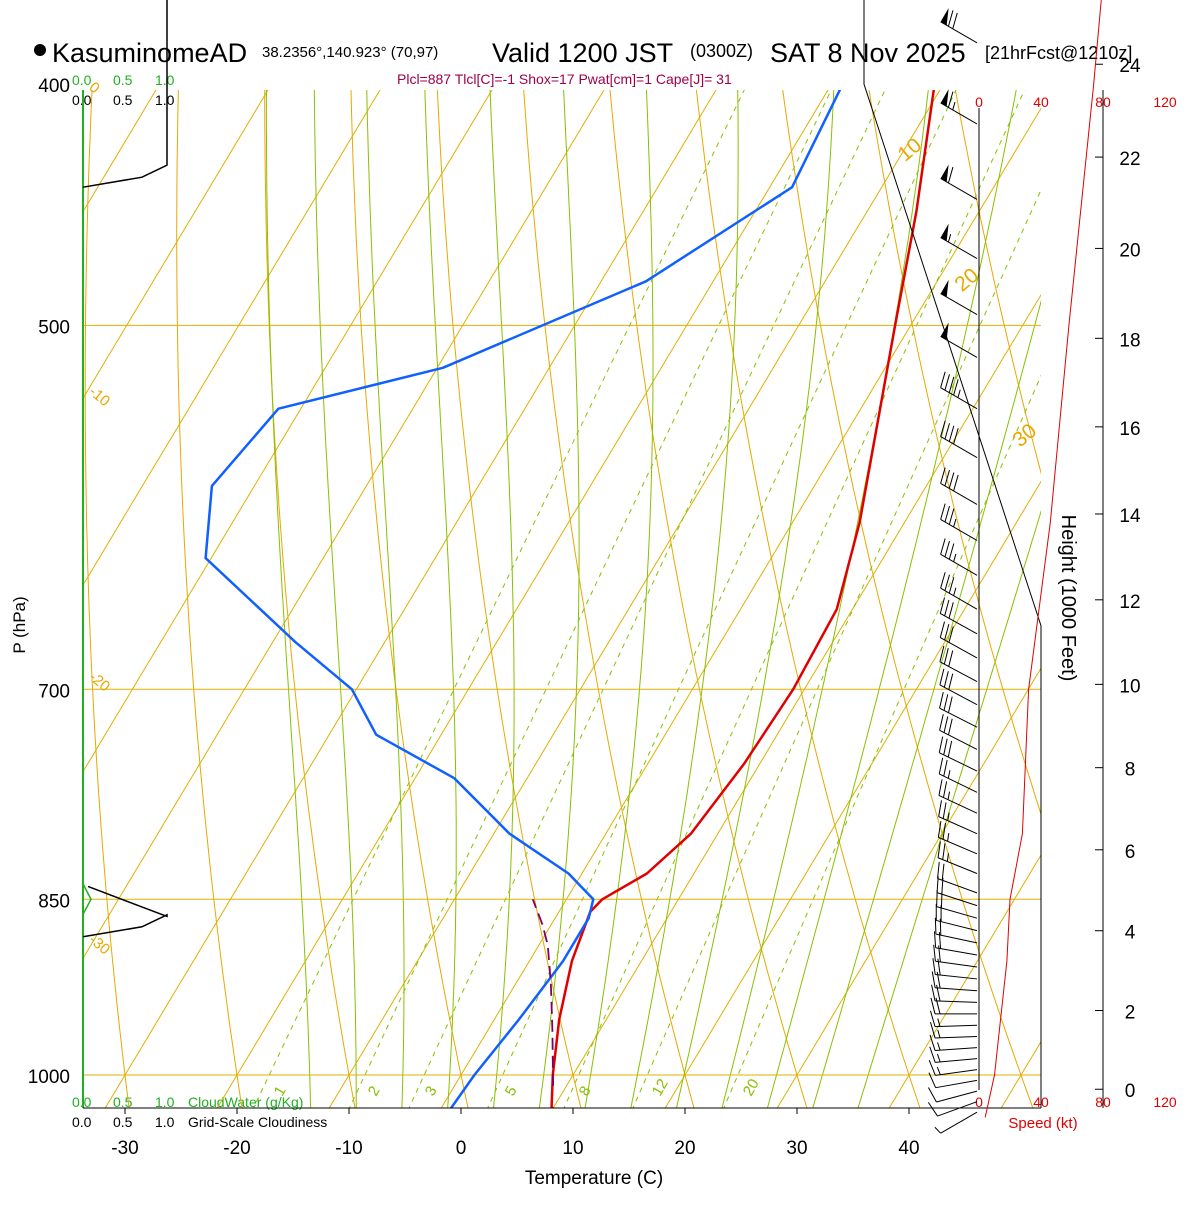  I want to click on temperature-tick-label: 30, so click(796, 1148).